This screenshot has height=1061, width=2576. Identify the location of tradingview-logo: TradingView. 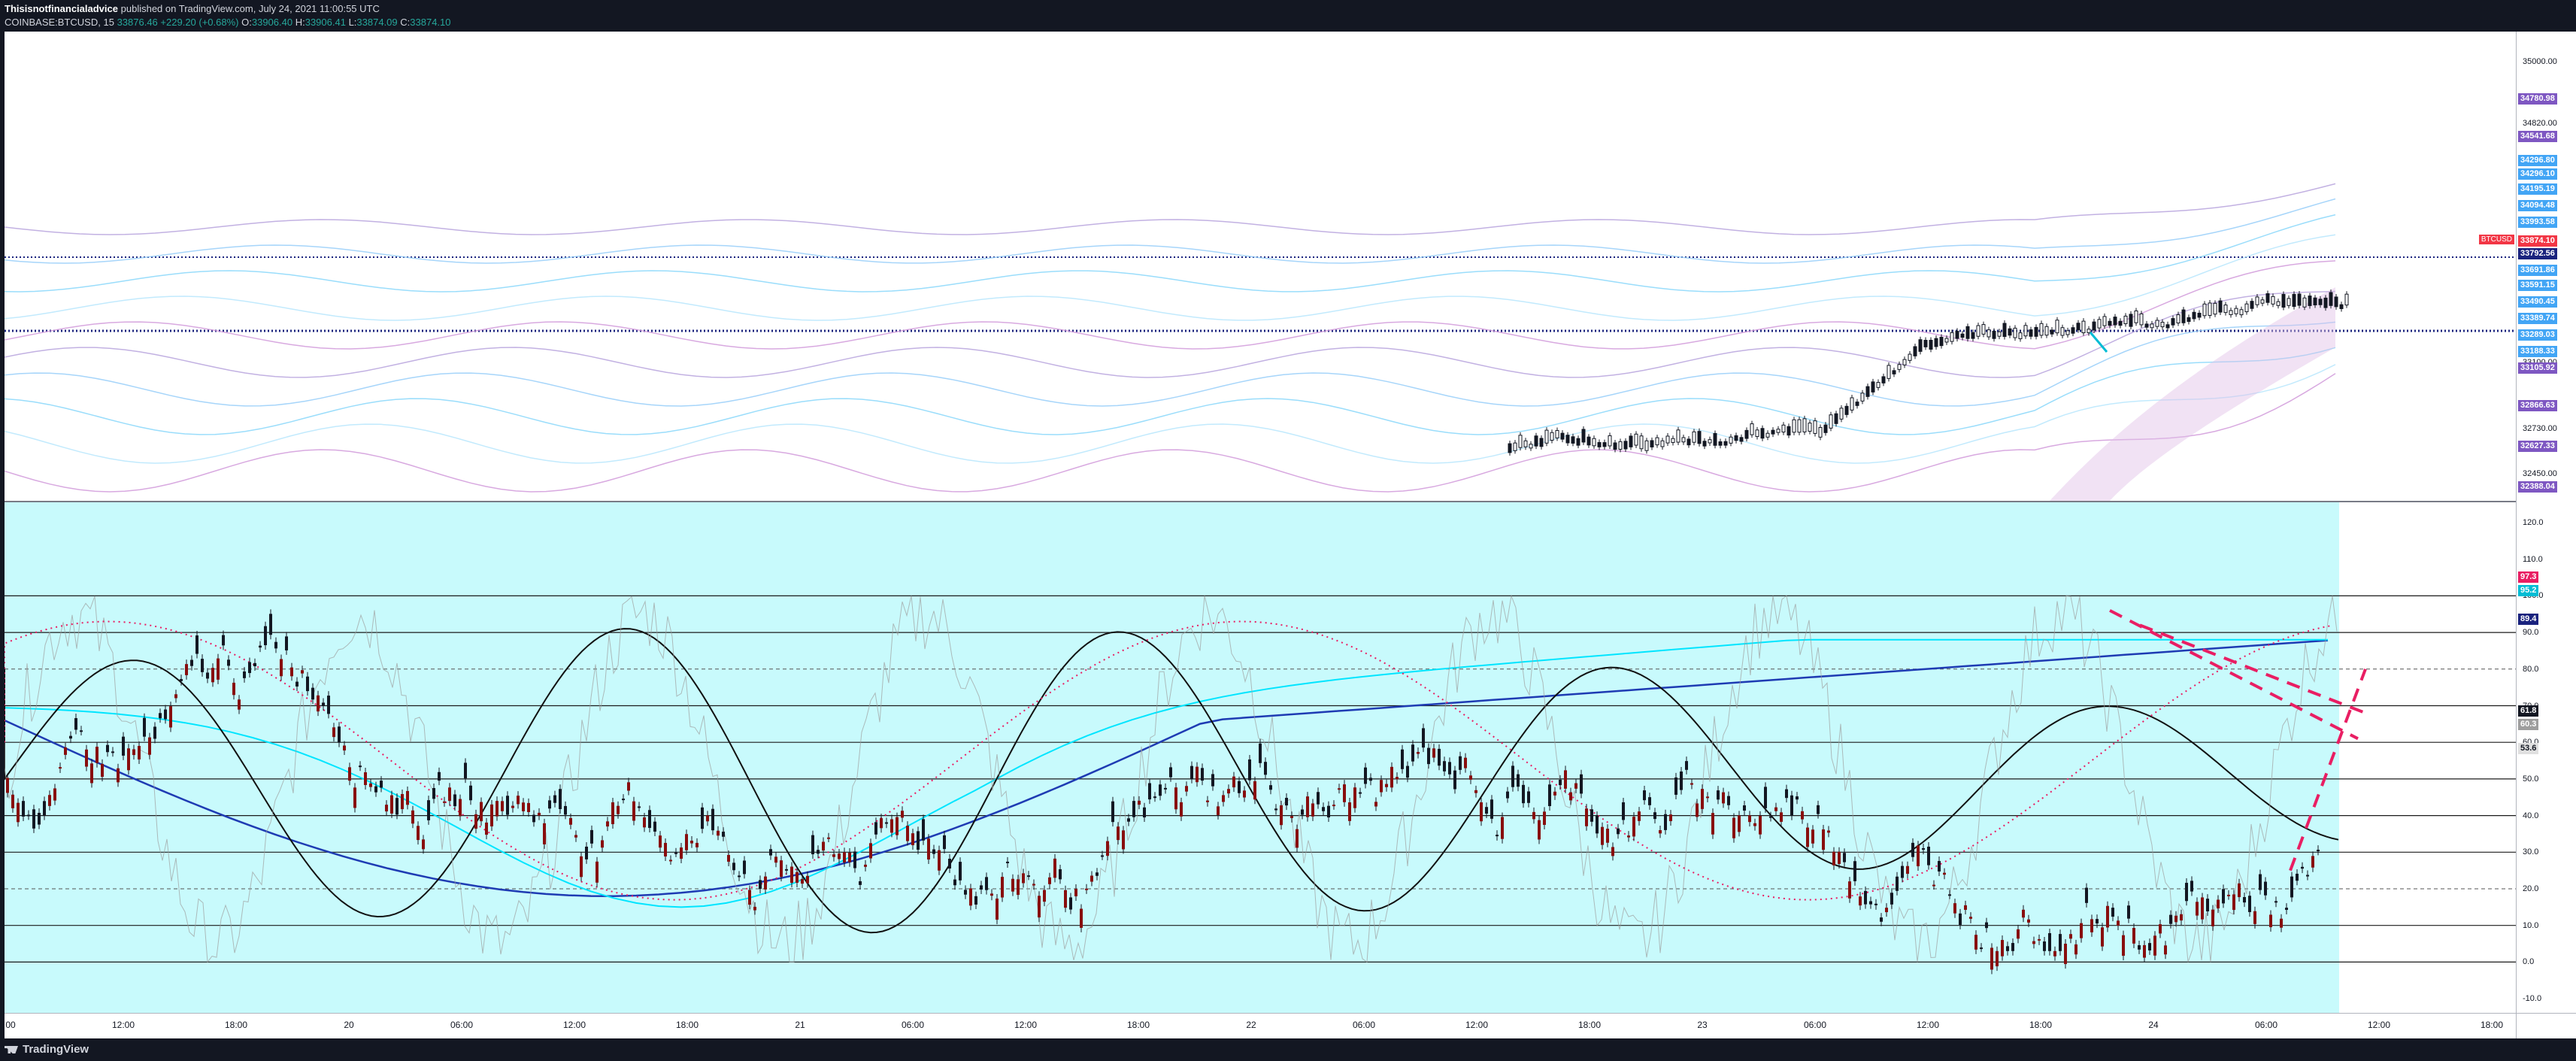
(47, 1049).